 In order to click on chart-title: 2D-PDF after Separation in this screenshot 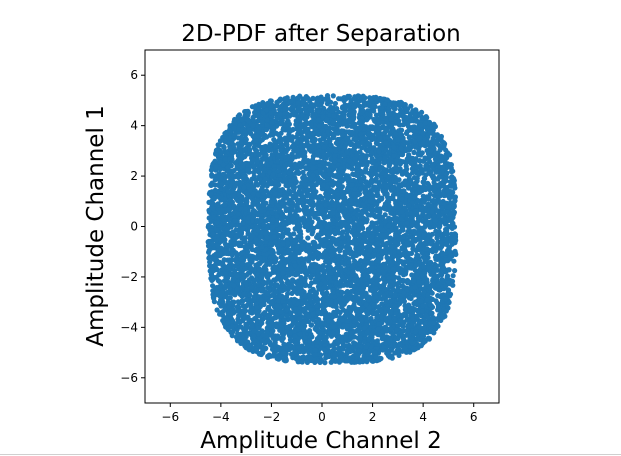, I will do `click(321, 34)`.